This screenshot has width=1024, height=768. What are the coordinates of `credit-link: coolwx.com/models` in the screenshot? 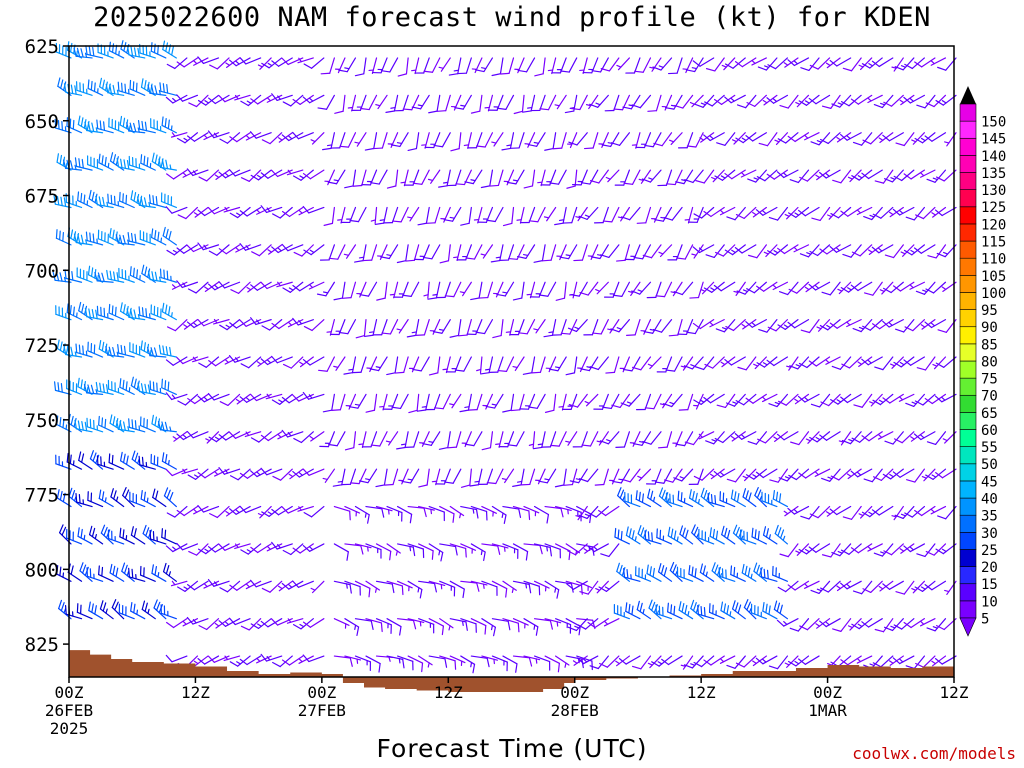 It's located at (934, 753).